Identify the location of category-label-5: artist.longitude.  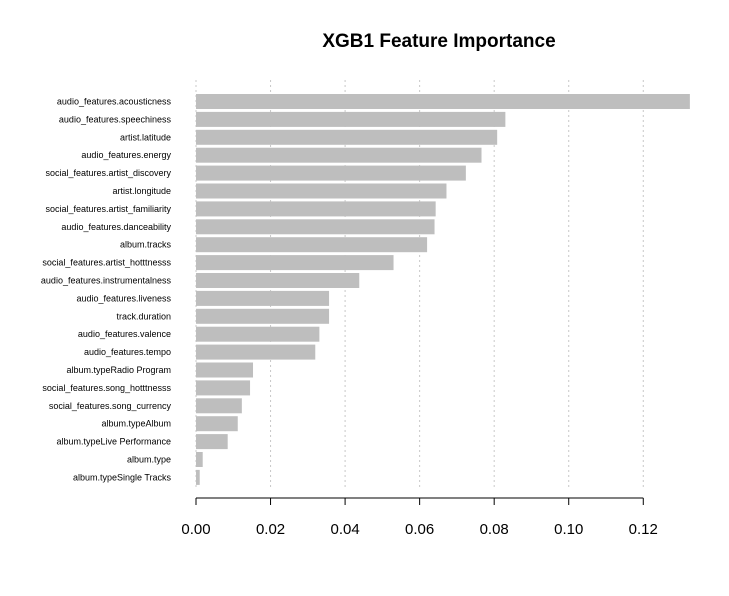
(141, 191).